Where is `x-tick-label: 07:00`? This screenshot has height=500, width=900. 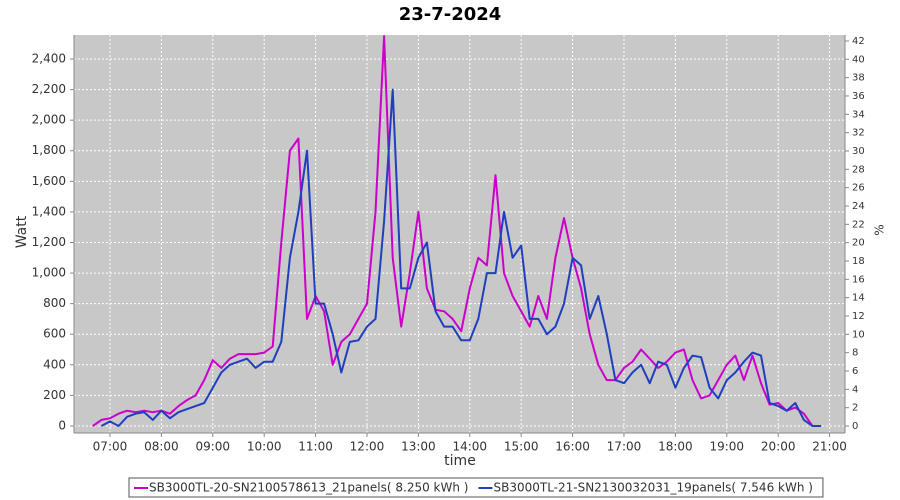
x-tick-label: 07:00 is located at coordinates (110, 447).